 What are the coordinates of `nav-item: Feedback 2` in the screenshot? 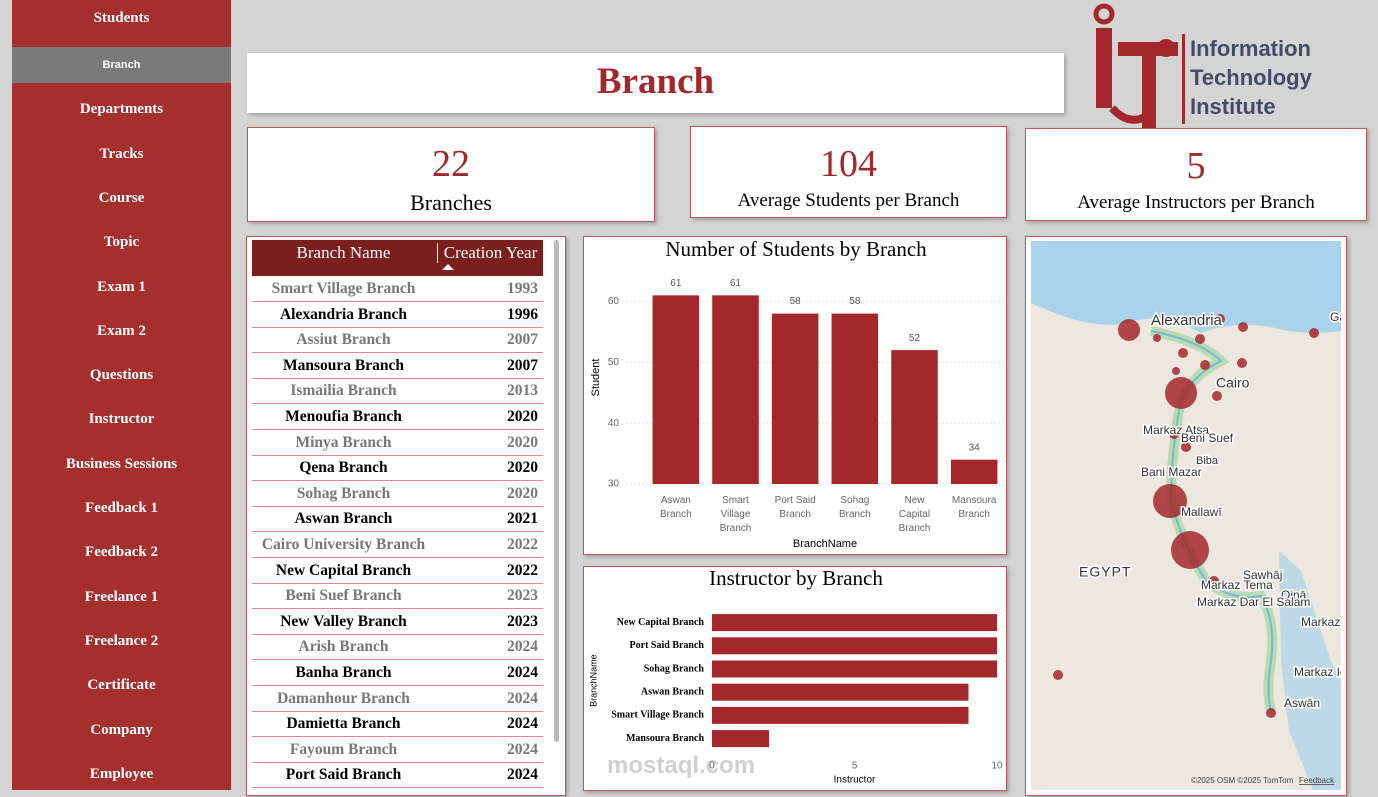 It's located at (121, 552).